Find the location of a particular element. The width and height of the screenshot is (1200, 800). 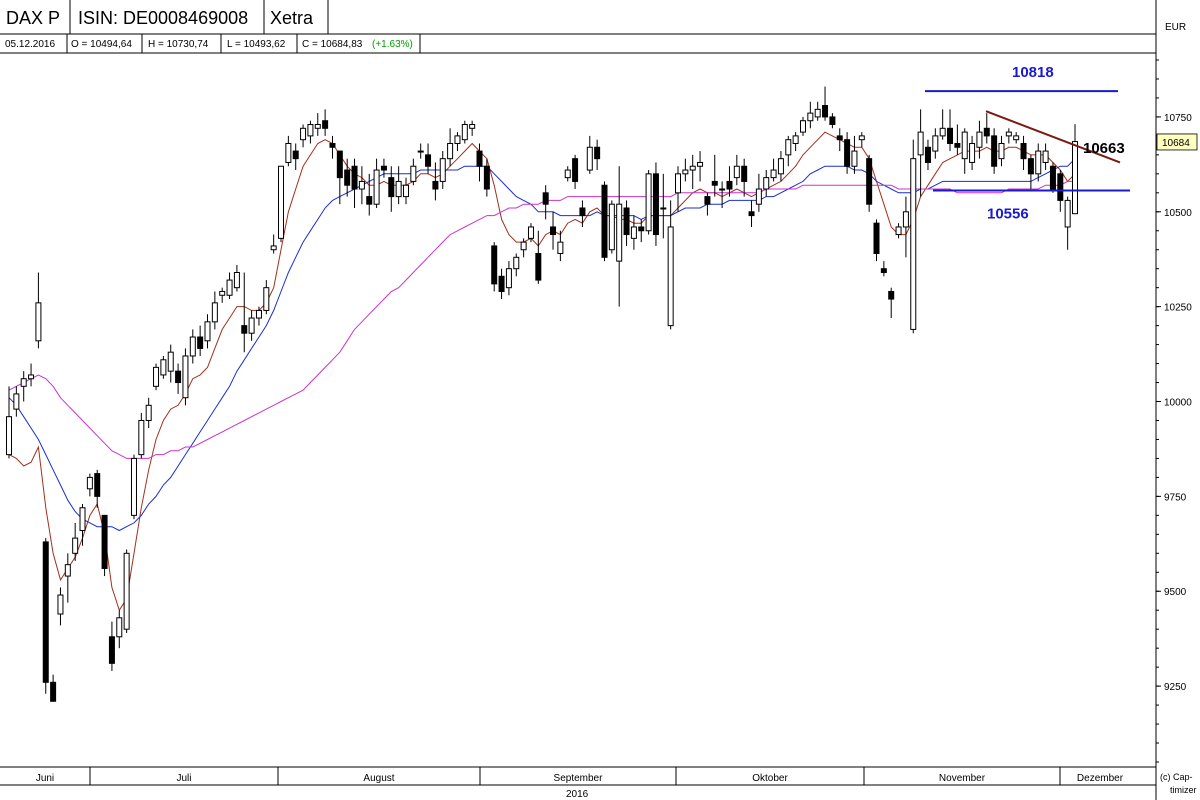

month-label: August is located at coordinates (378, 778).